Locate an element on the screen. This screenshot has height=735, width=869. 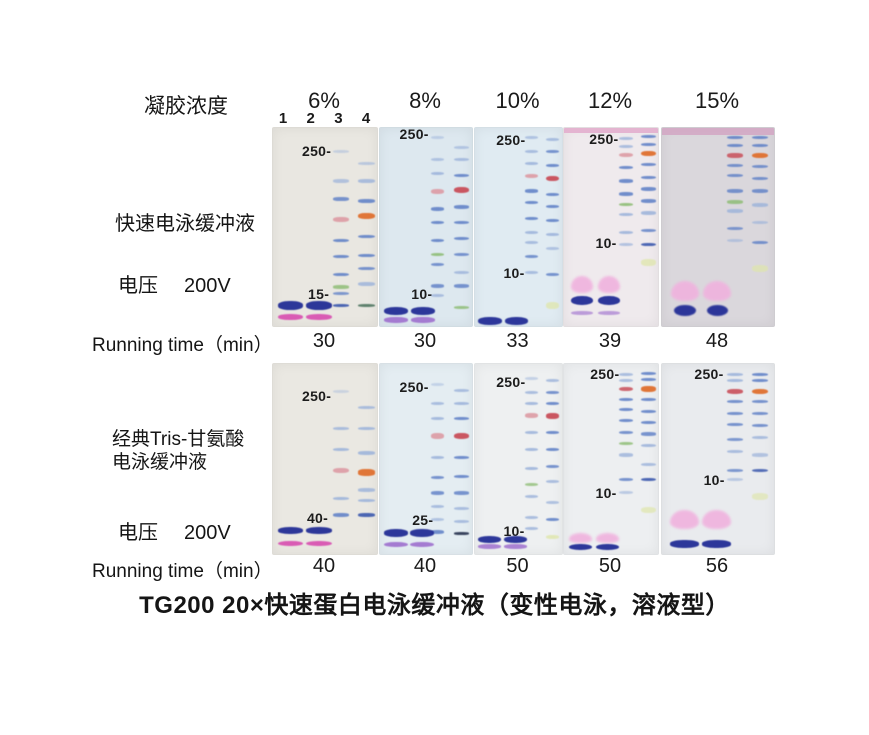
running-time-value: 40 is located at coordinates (324, 566).